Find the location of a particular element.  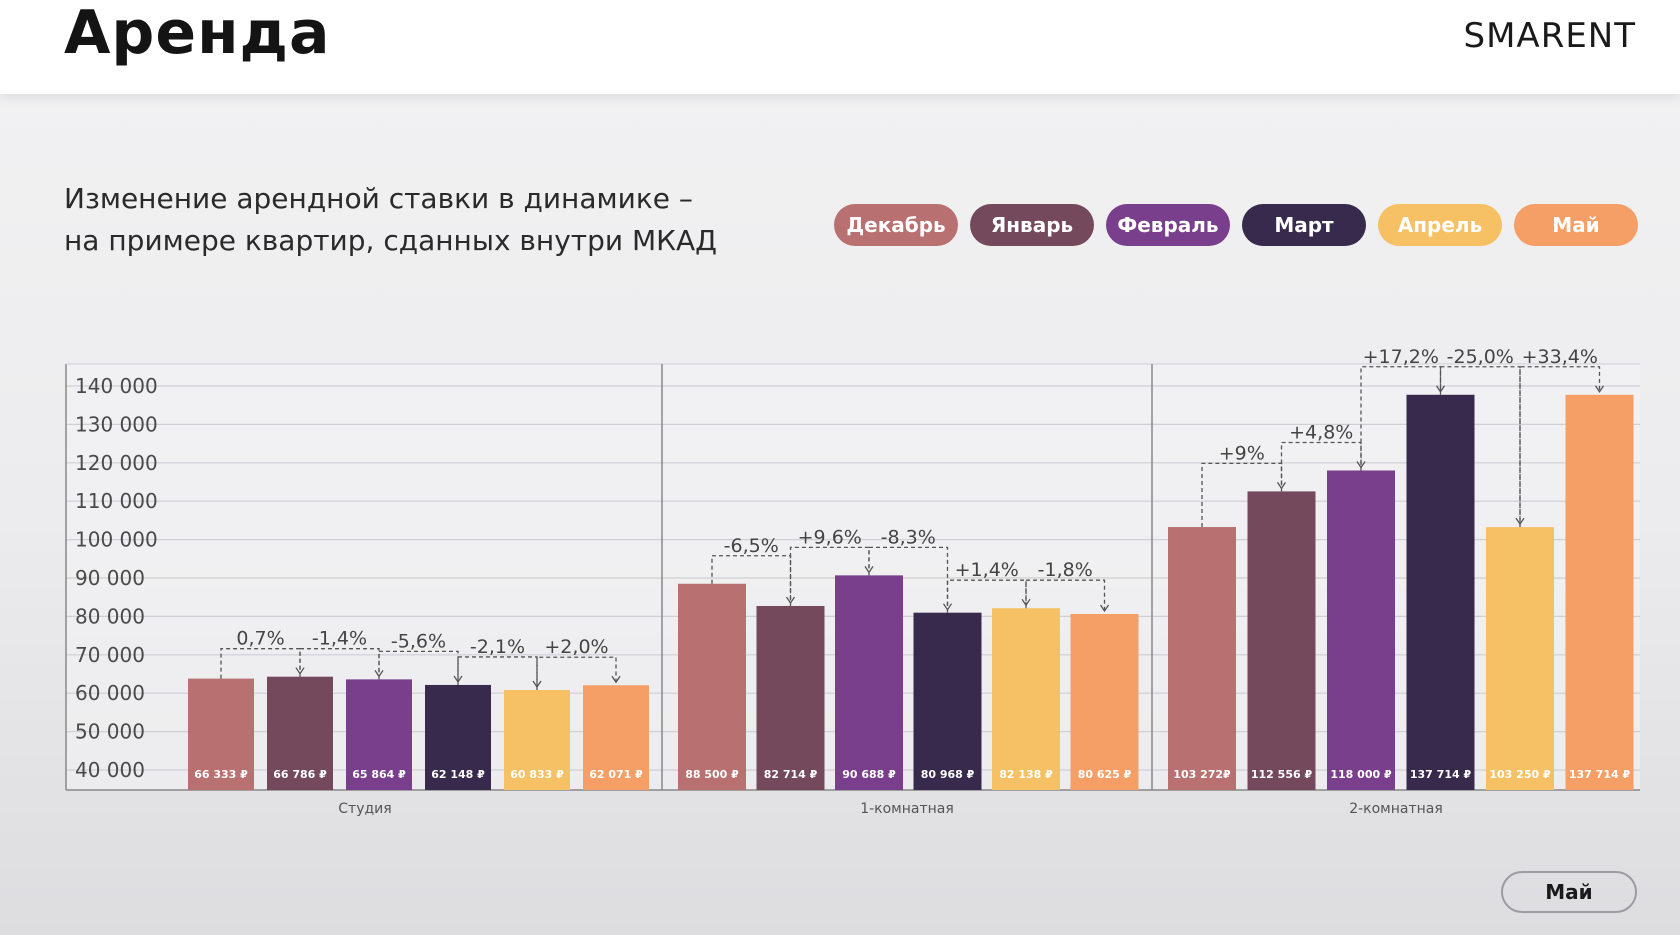

legend-may: Май is located at coordinates (1576, 225).